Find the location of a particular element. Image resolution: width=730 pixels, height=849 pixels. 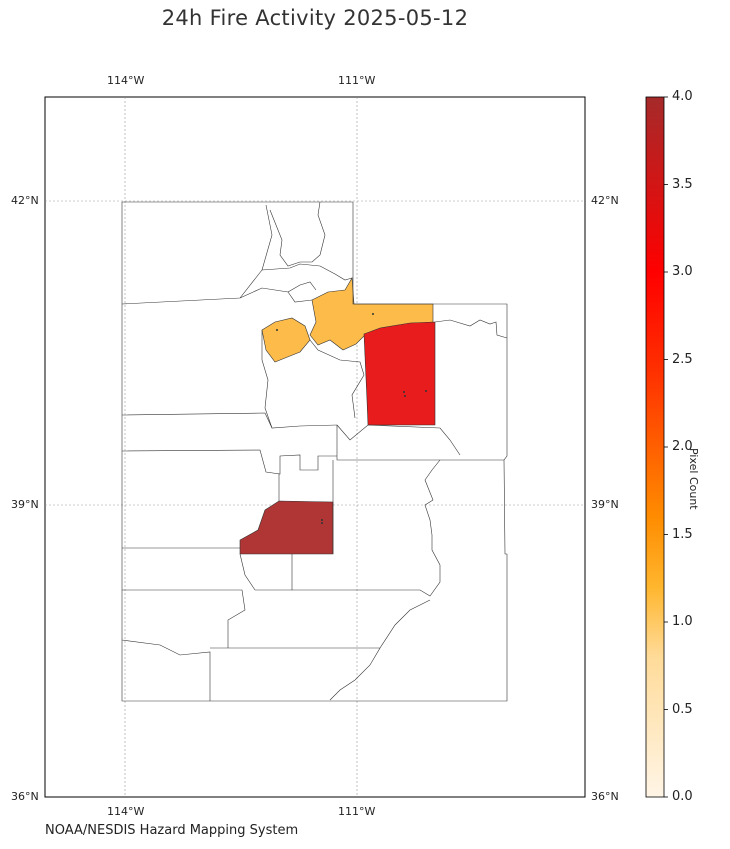

colorbar is located at coordinates (655, 447).